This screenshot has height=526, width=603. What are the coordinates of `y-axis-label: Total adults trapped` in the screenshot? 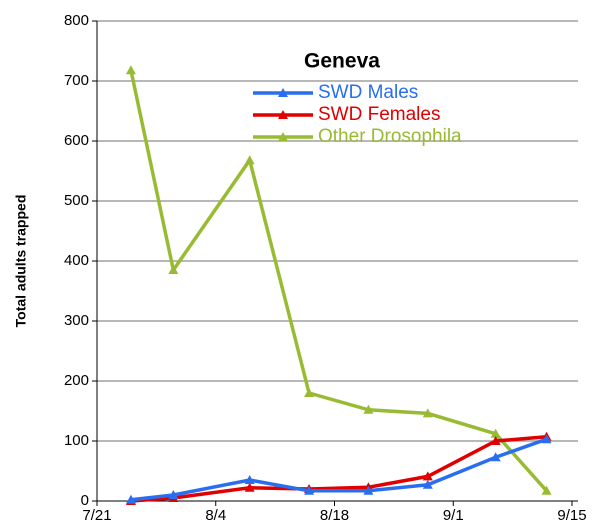 It's located at (21, 261).